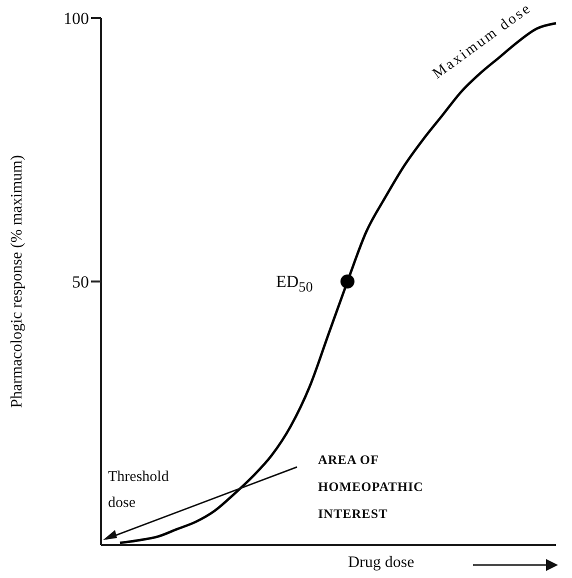 The image size is (572, 578). I want to click on annotation: ED$_{50}$, so click(294, 284).